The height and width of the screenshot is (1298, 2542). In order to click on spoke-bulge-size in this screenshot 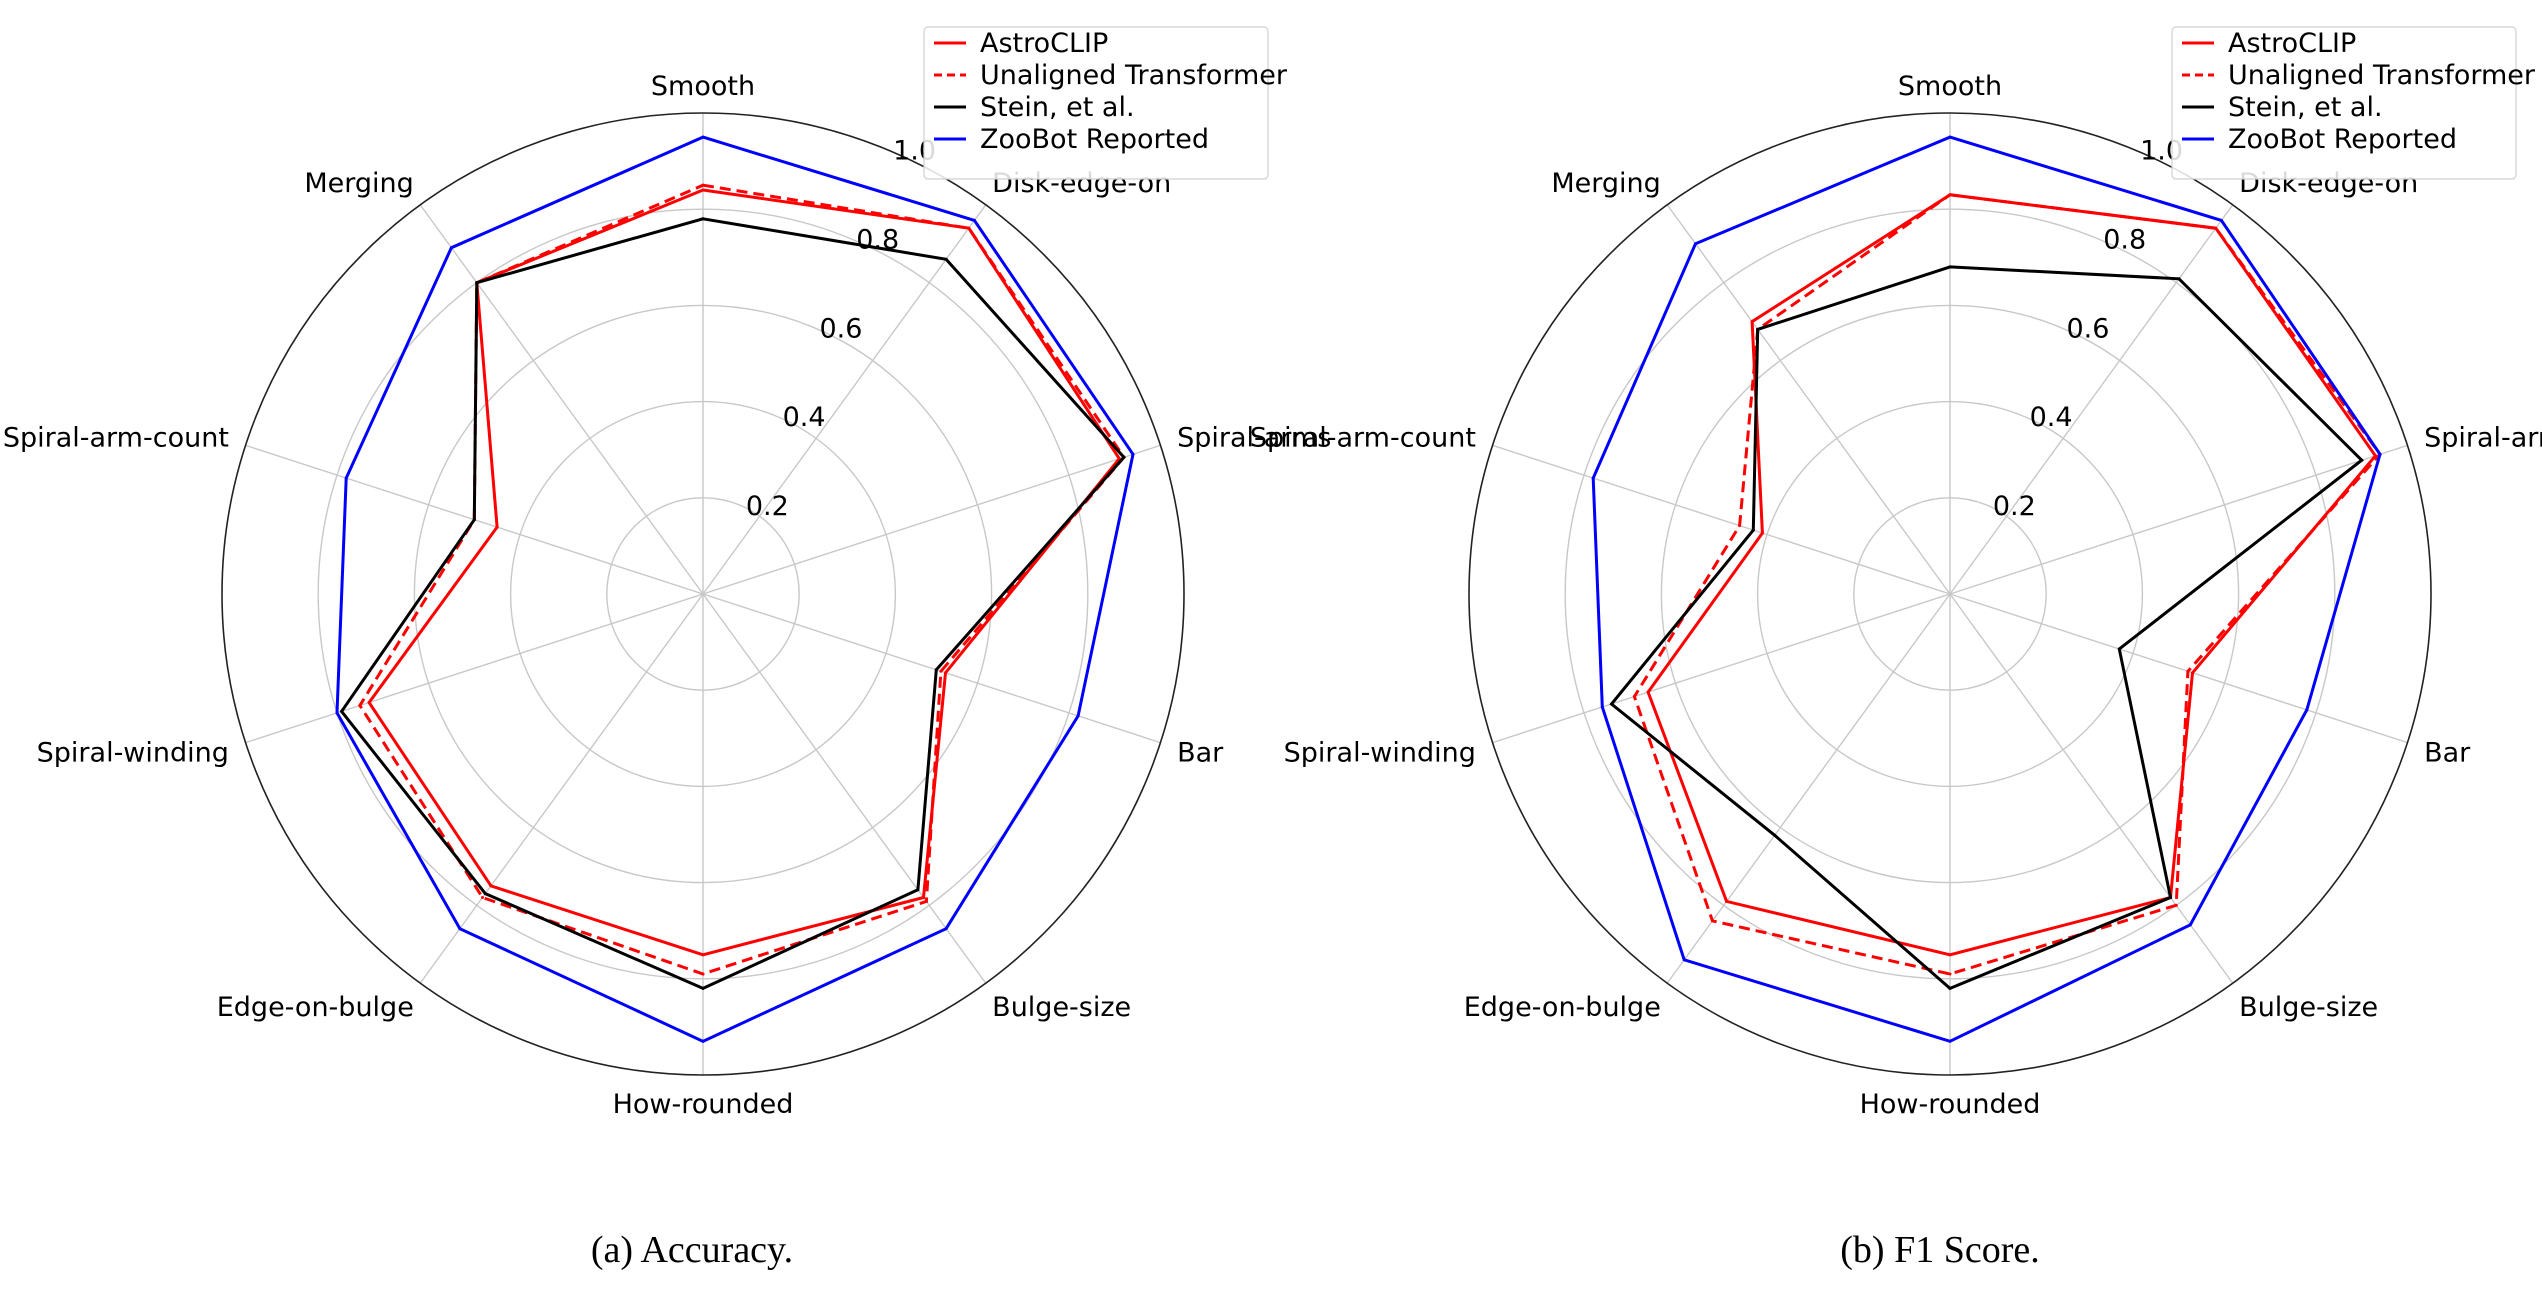, I will do `click(844, 788)`.